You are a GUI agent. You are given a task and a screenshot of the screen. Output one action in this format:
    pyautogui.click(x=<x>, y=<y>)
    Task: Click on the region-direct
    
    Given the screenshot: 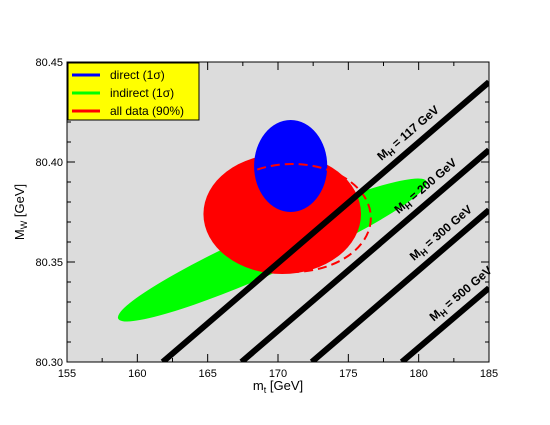 What is the action you would take?
    pyautogui.click(x=291, y=166)
    